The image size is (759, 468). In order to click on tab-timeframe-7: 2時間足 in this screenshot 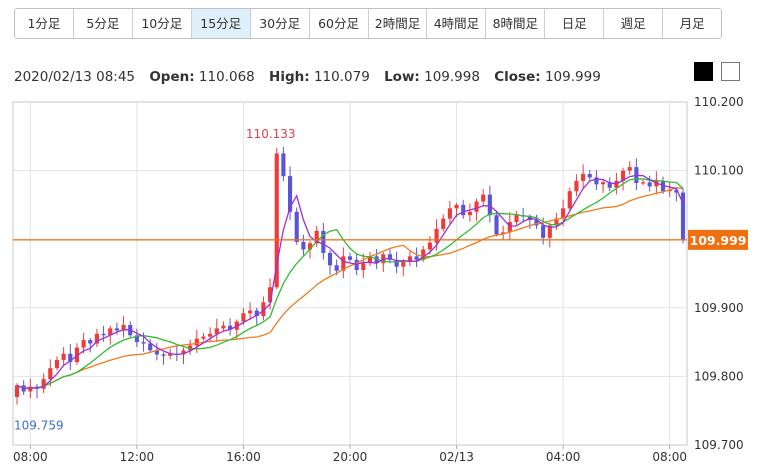, I will do `click(398, 23)`.